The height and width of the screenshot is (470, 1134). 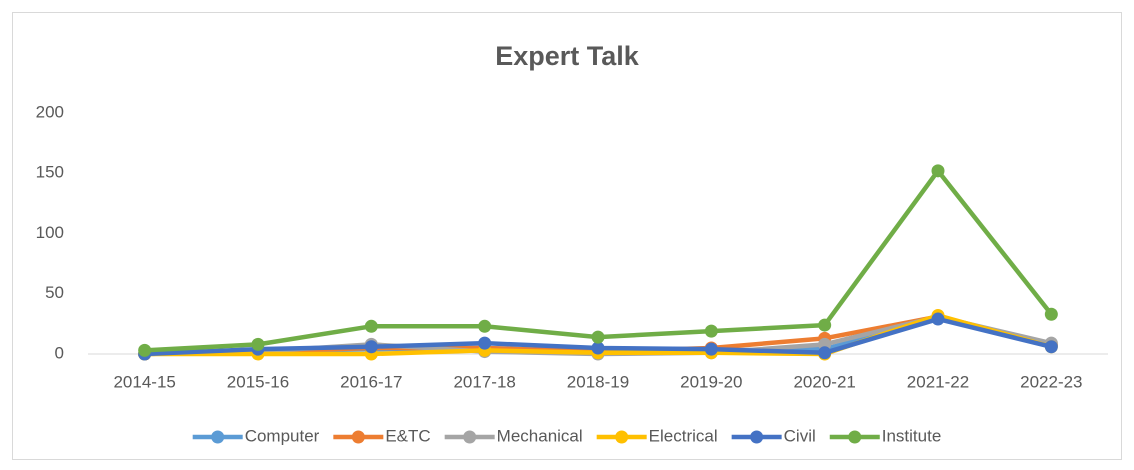 What do you see at coordinates (824, 381) in the screenshot?
I see `x-tick-label: 2020-21` at bounding box center [824, 381].